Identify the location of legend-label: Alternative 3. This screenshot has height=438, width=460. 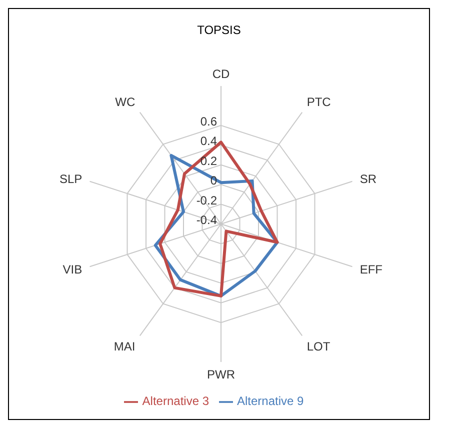
(175, 401).